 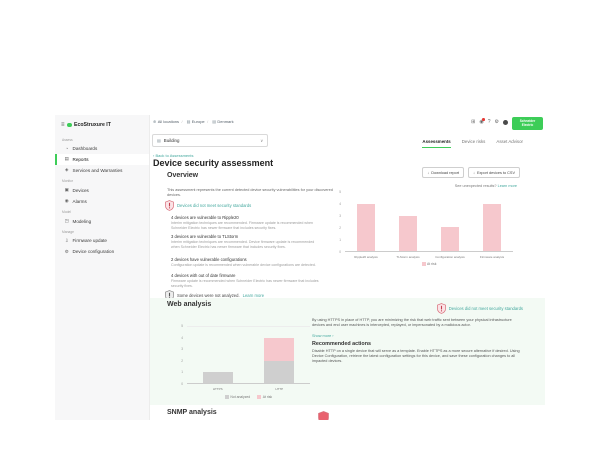 I want to click on hamburger-menu-icon: ≡, so click(x=63, y=125).